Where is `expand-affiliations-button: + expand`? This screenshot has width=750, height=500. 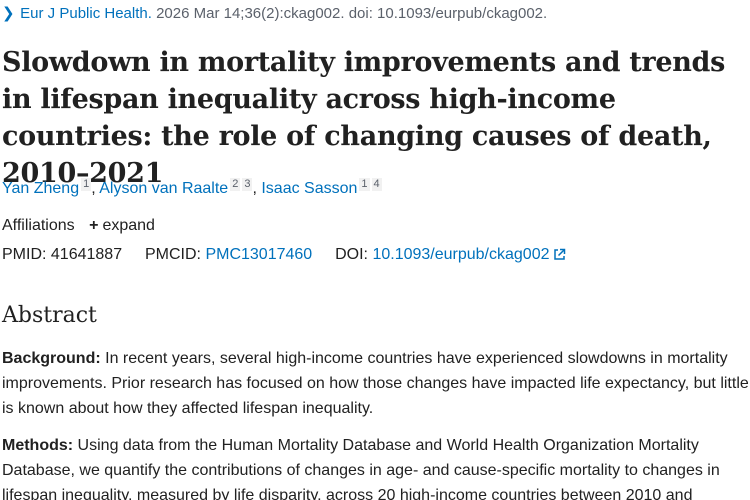
expand-affiliations-button: + expand is located at coordinates (122, 225).